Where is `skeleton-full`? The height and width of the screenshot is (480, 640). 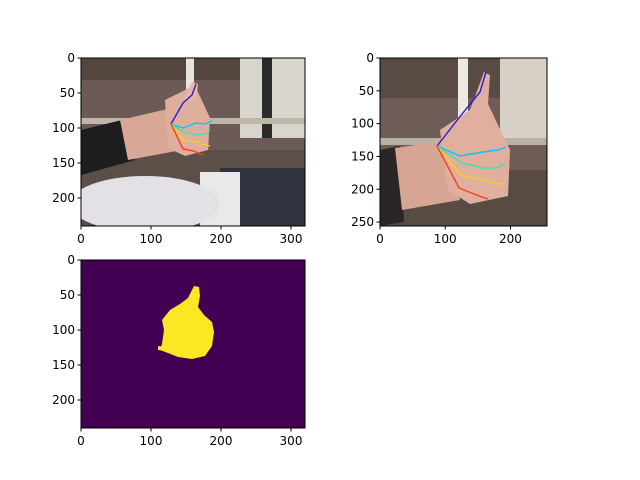 skeleton-full is located at coordinates (191, 119).